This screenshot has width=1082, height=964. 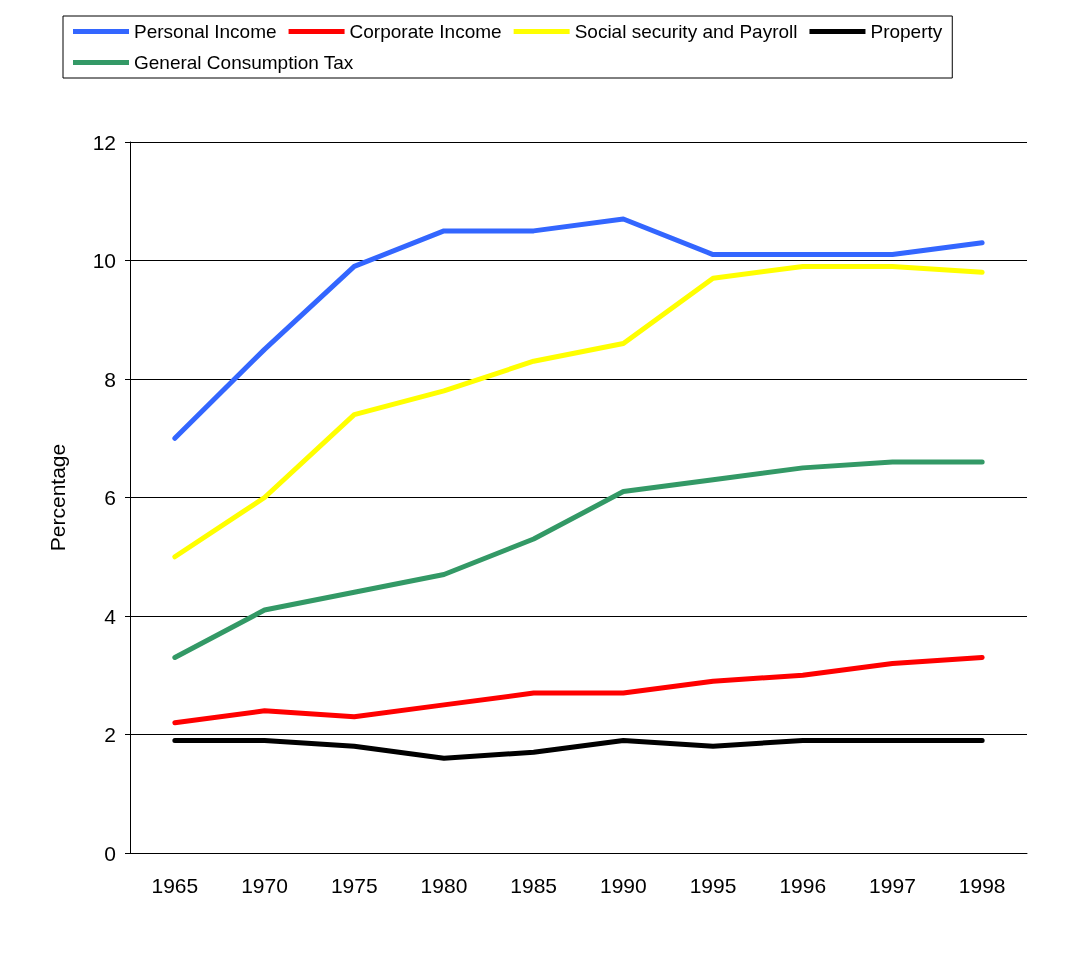 What do you see at coordinates (686, 31) in the screenshot?
I see `legend-label: Social security and Payroll` at bounding box center [686, 31].